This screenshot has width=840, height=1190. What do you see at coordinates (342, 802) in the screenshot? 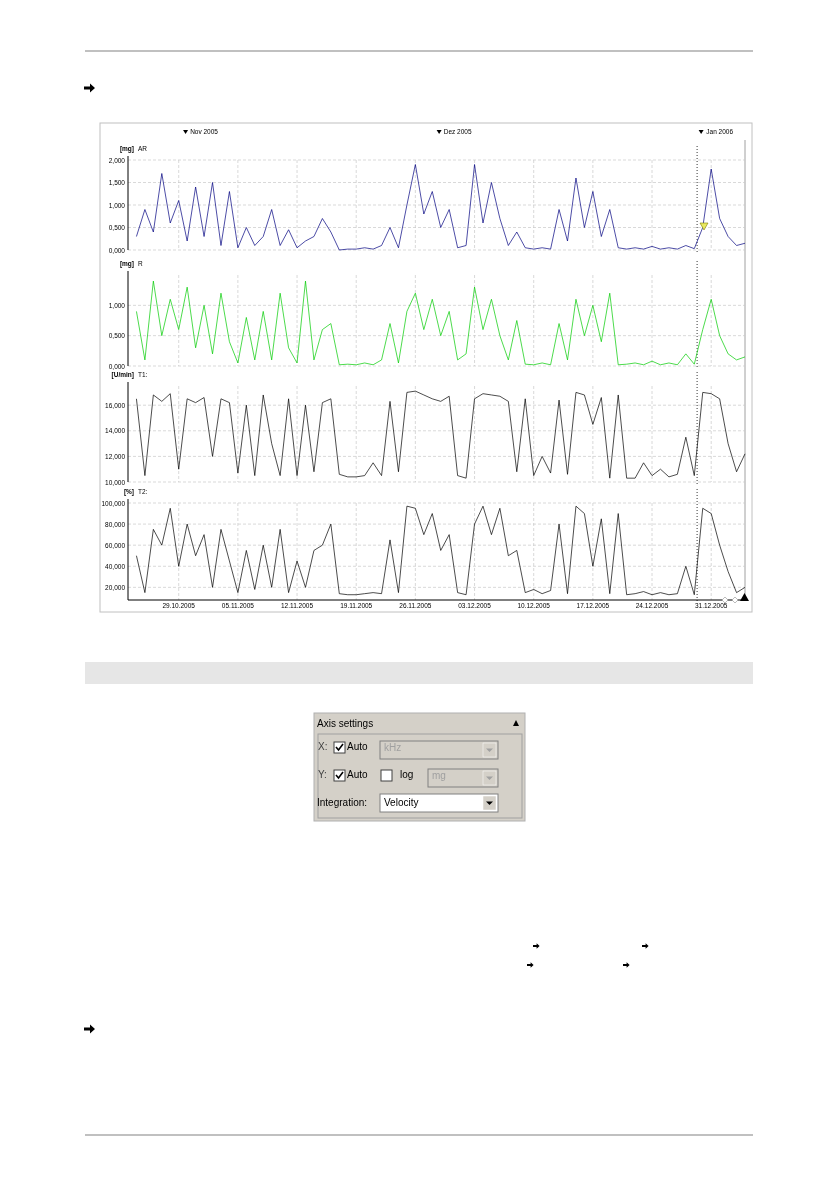
I see `text: Integration:` at bounding box center [342, 802].